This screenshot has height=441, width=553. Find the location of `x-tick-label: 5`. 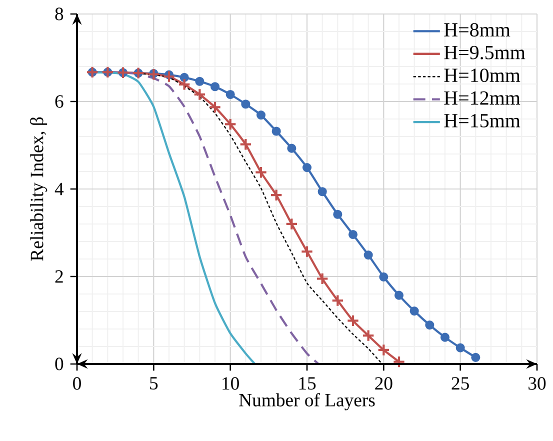

x-tick-label: 5 is located at coordinates (154, 383).